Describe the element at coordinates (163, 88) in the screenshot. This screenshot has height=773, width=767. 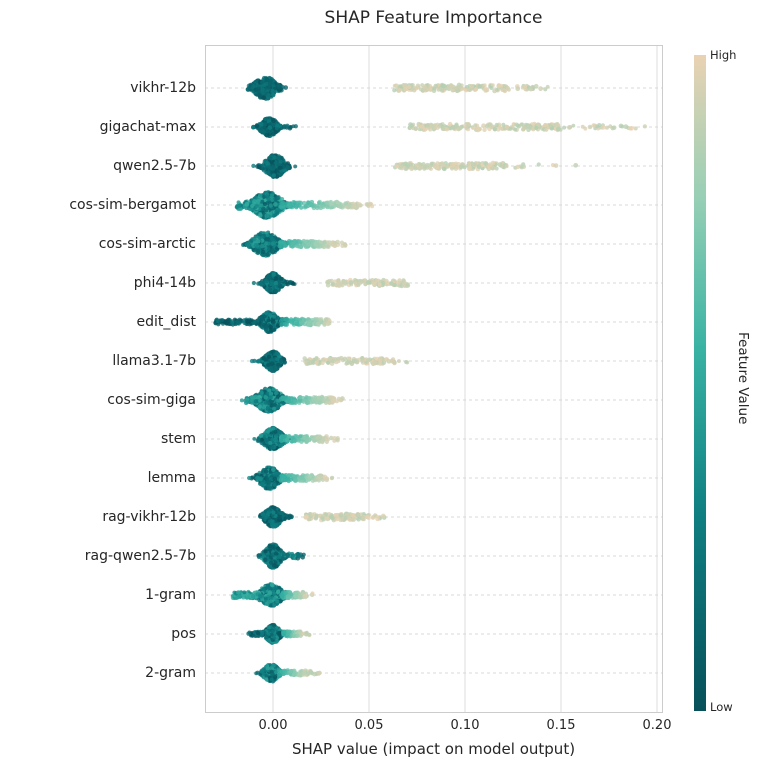
I see `y-tick-label-vikhr-12b: vikhr-12b` at that location.